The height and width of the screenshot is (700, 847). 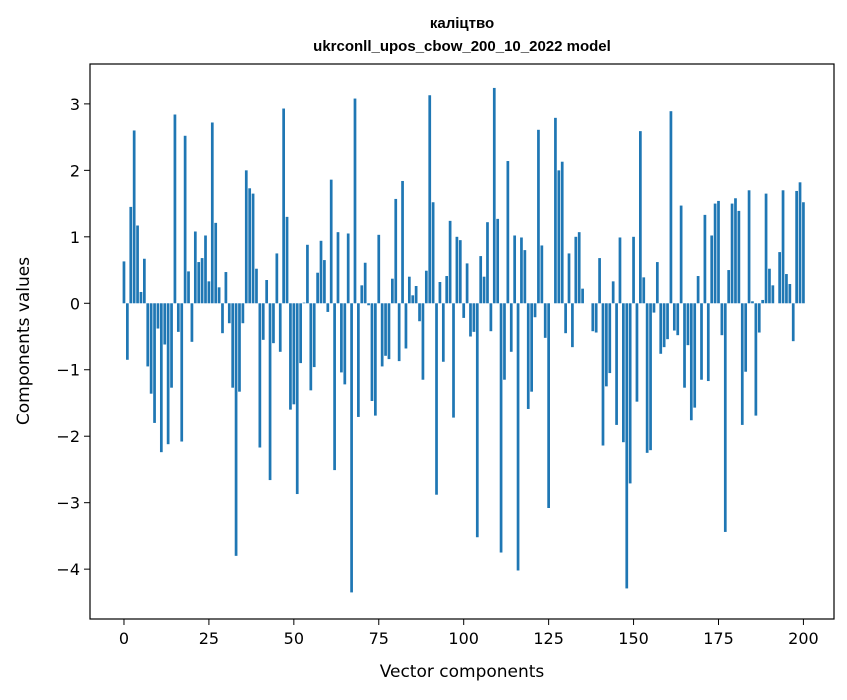 I want to click on x-tick-label: 100, so click(x=463, y=638).